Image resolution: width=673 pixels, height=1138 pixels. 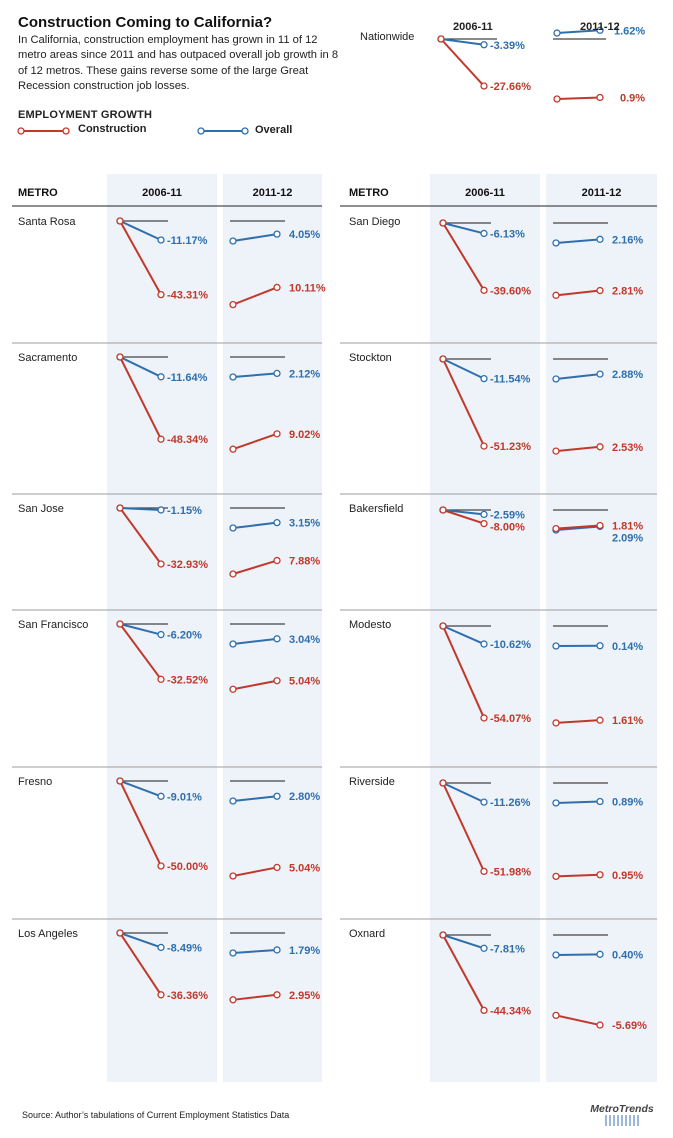 What do you see at coordinates (600, 875) in the screenshot?
I see `riverside-2011-12-construction-end-point` at bounding box center [600, 875].